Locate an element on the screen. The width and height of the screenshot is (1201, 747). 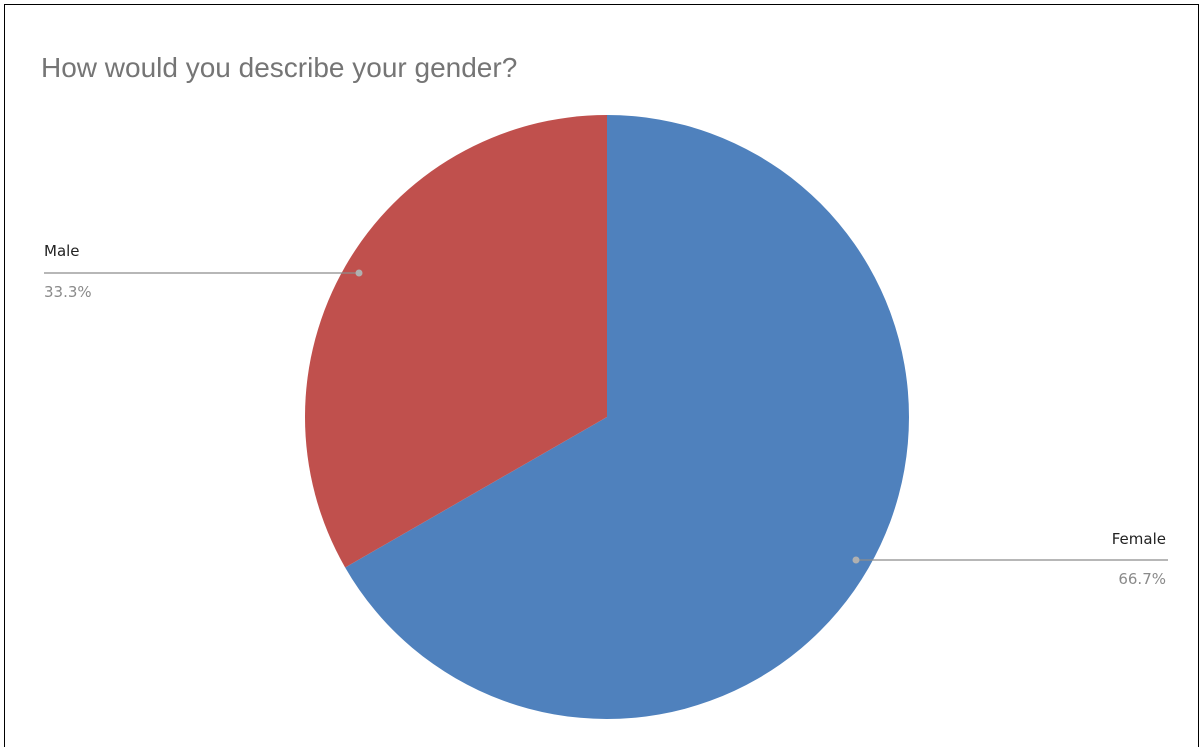
slice-label-female: Female is located at coordinates (1139, 539).